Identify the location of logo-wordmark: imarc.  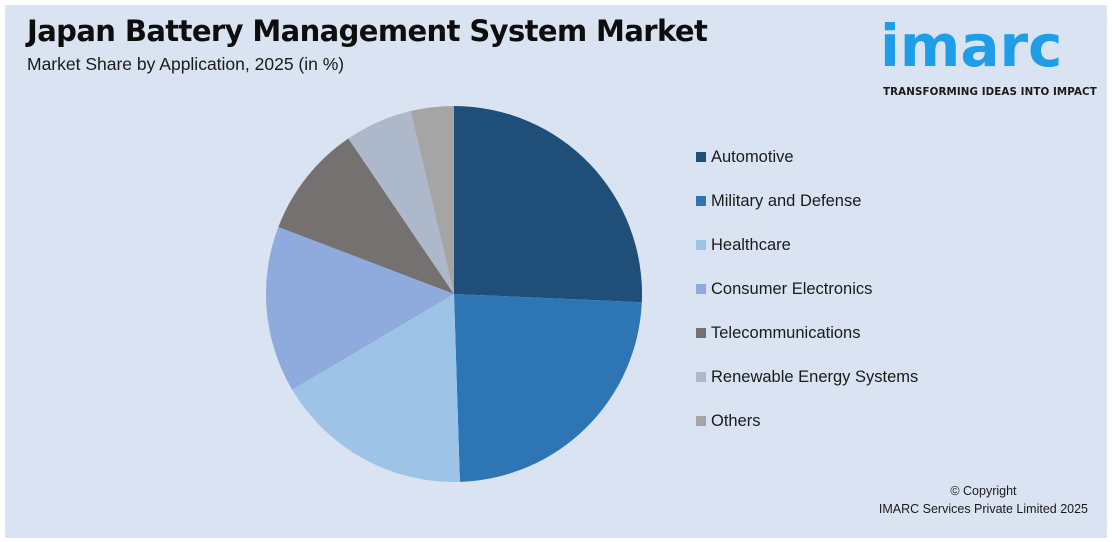
(971, 46).